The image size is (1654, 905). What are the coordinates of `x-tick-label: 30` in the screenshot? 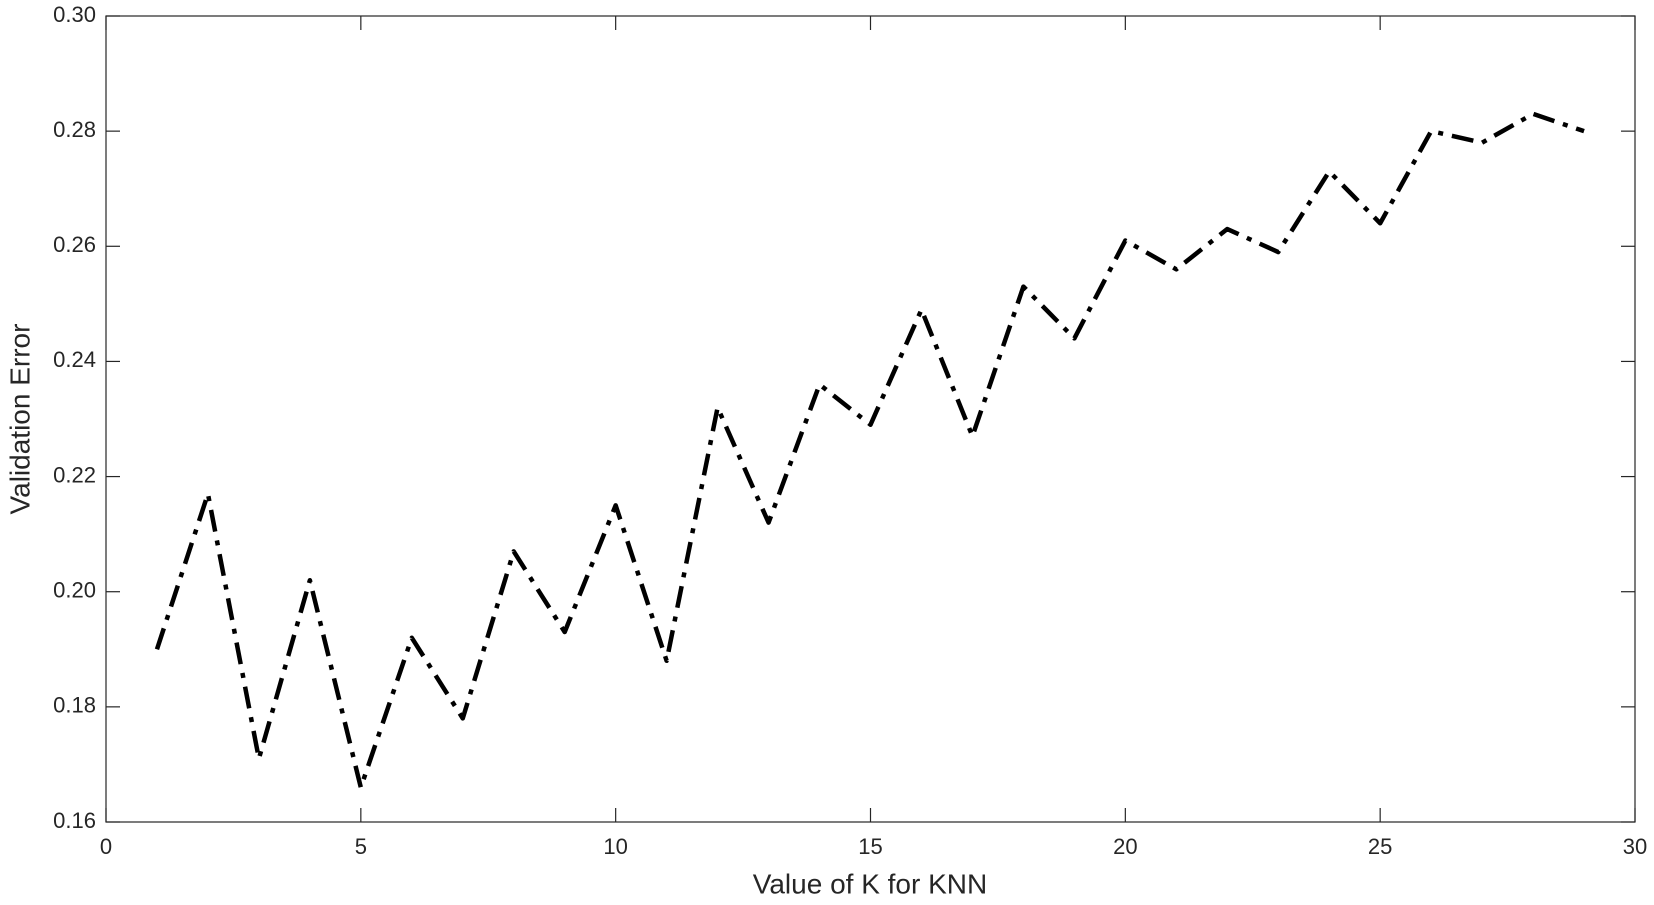 It's located at (1635, 846).